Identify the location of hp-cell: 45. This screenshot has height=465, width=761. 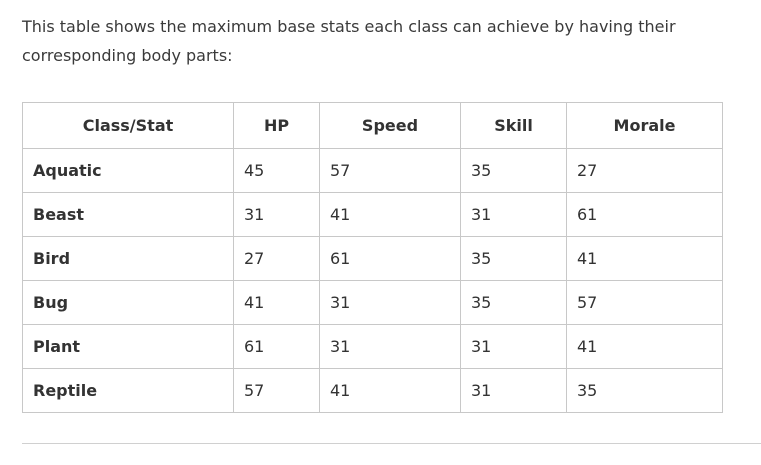
(276, 170).